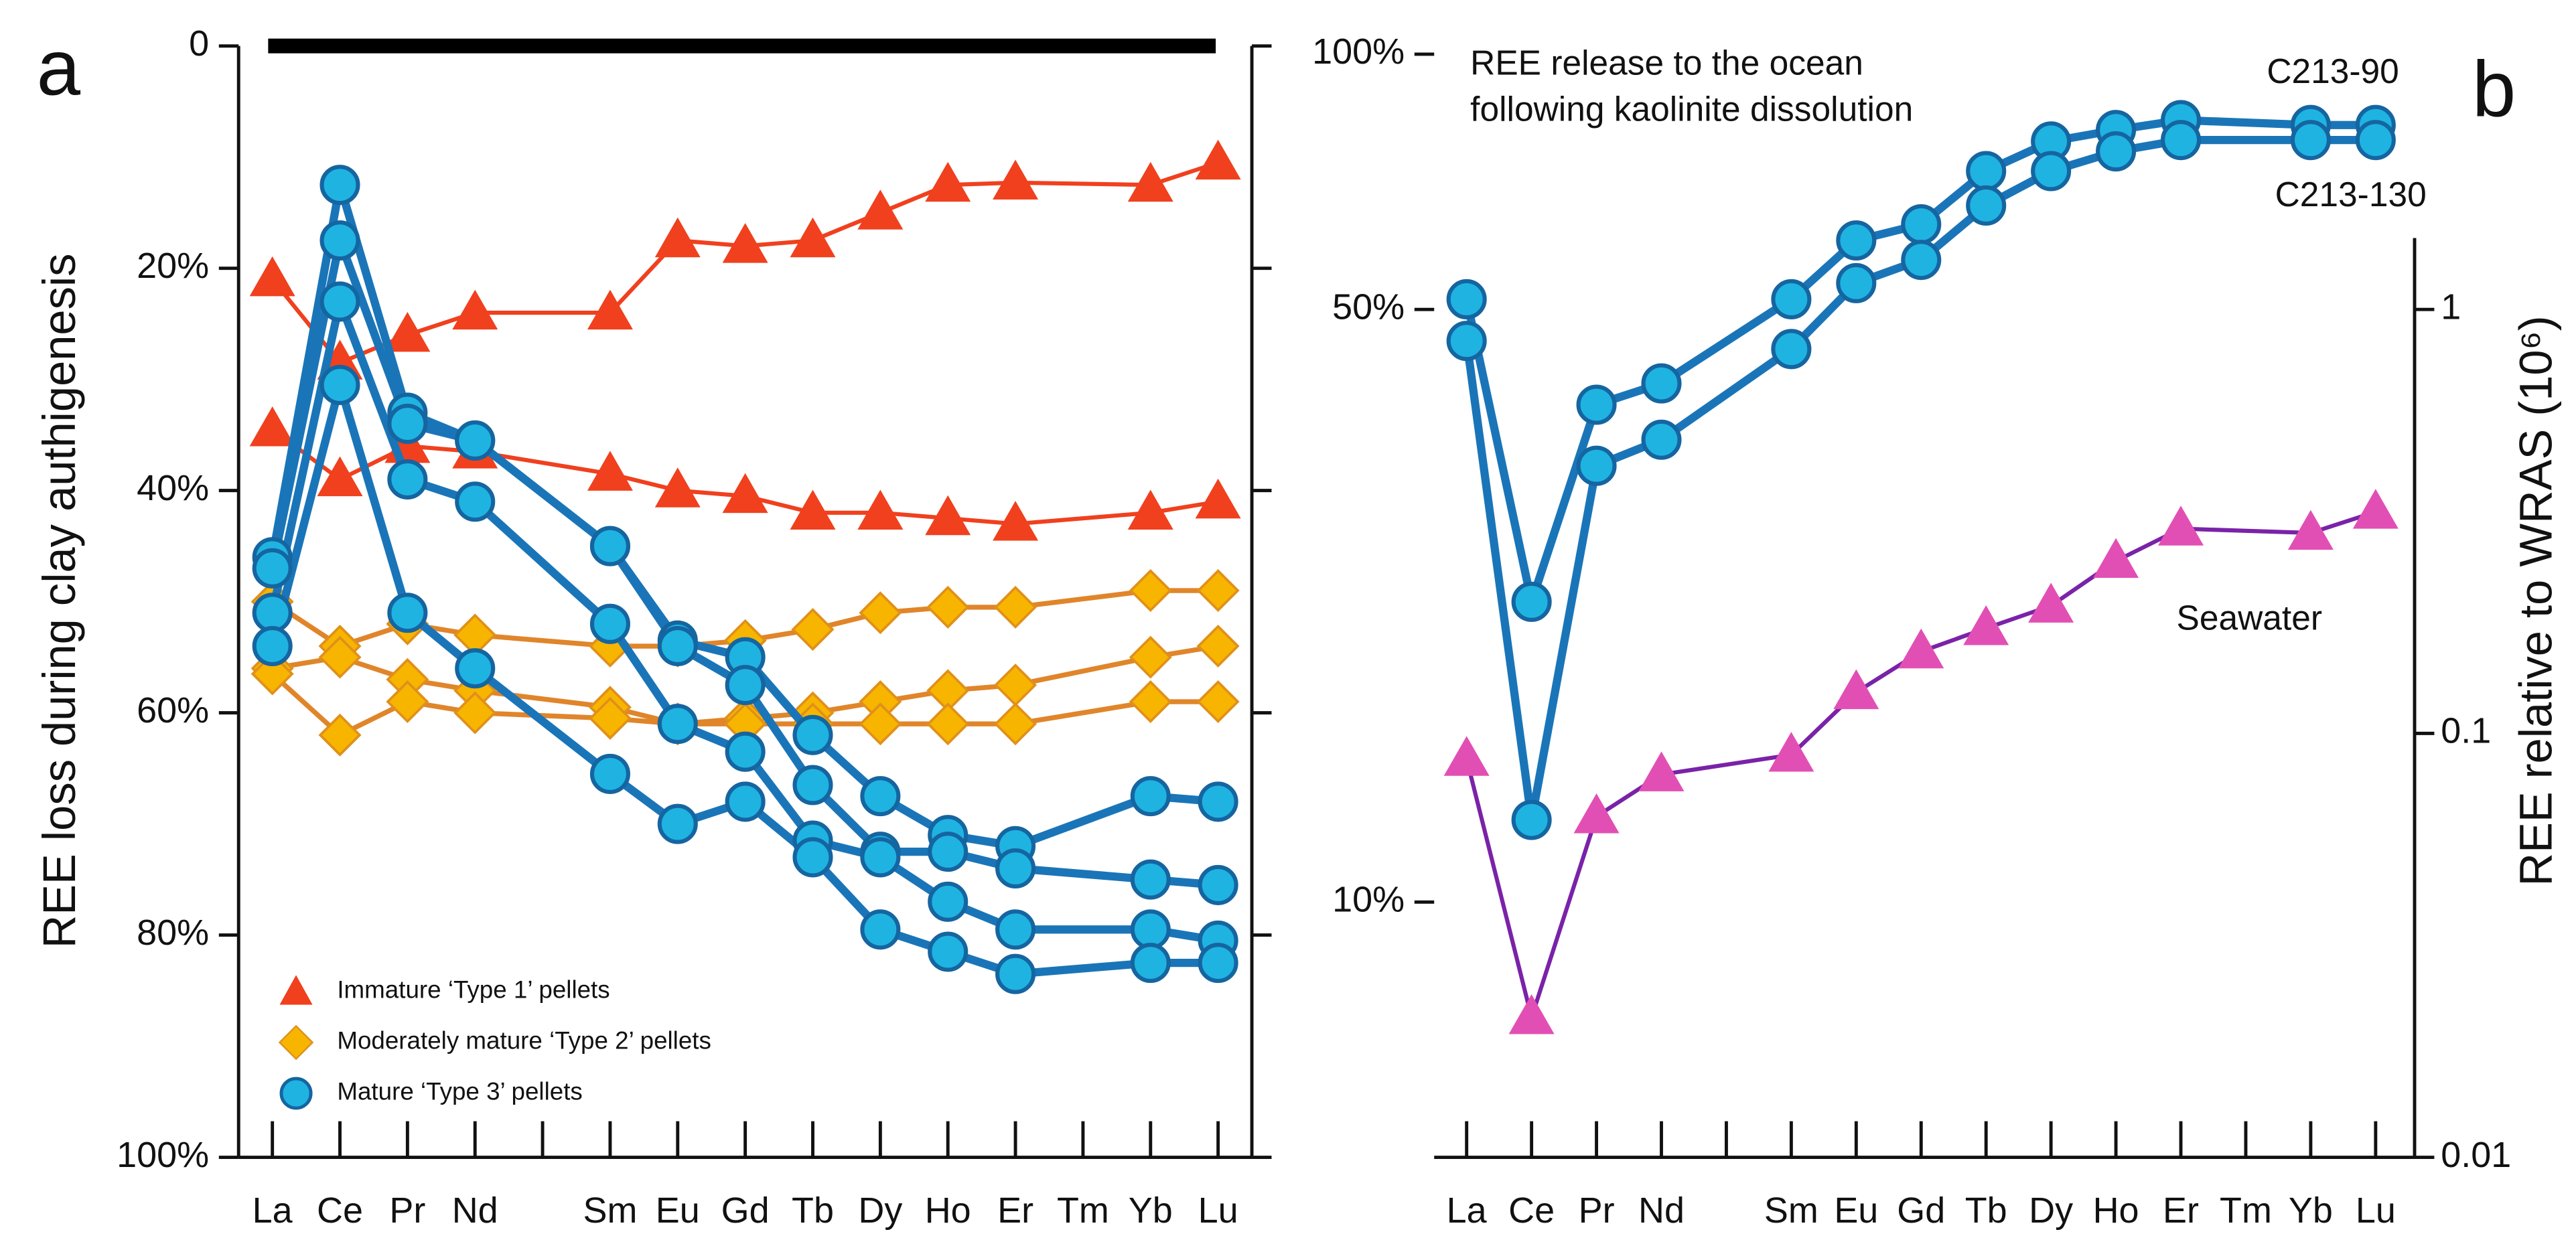 The height and width of the screenshot is (1246, 2576). I want to click on x-tick-label: Lu, so click(1218, 1210).